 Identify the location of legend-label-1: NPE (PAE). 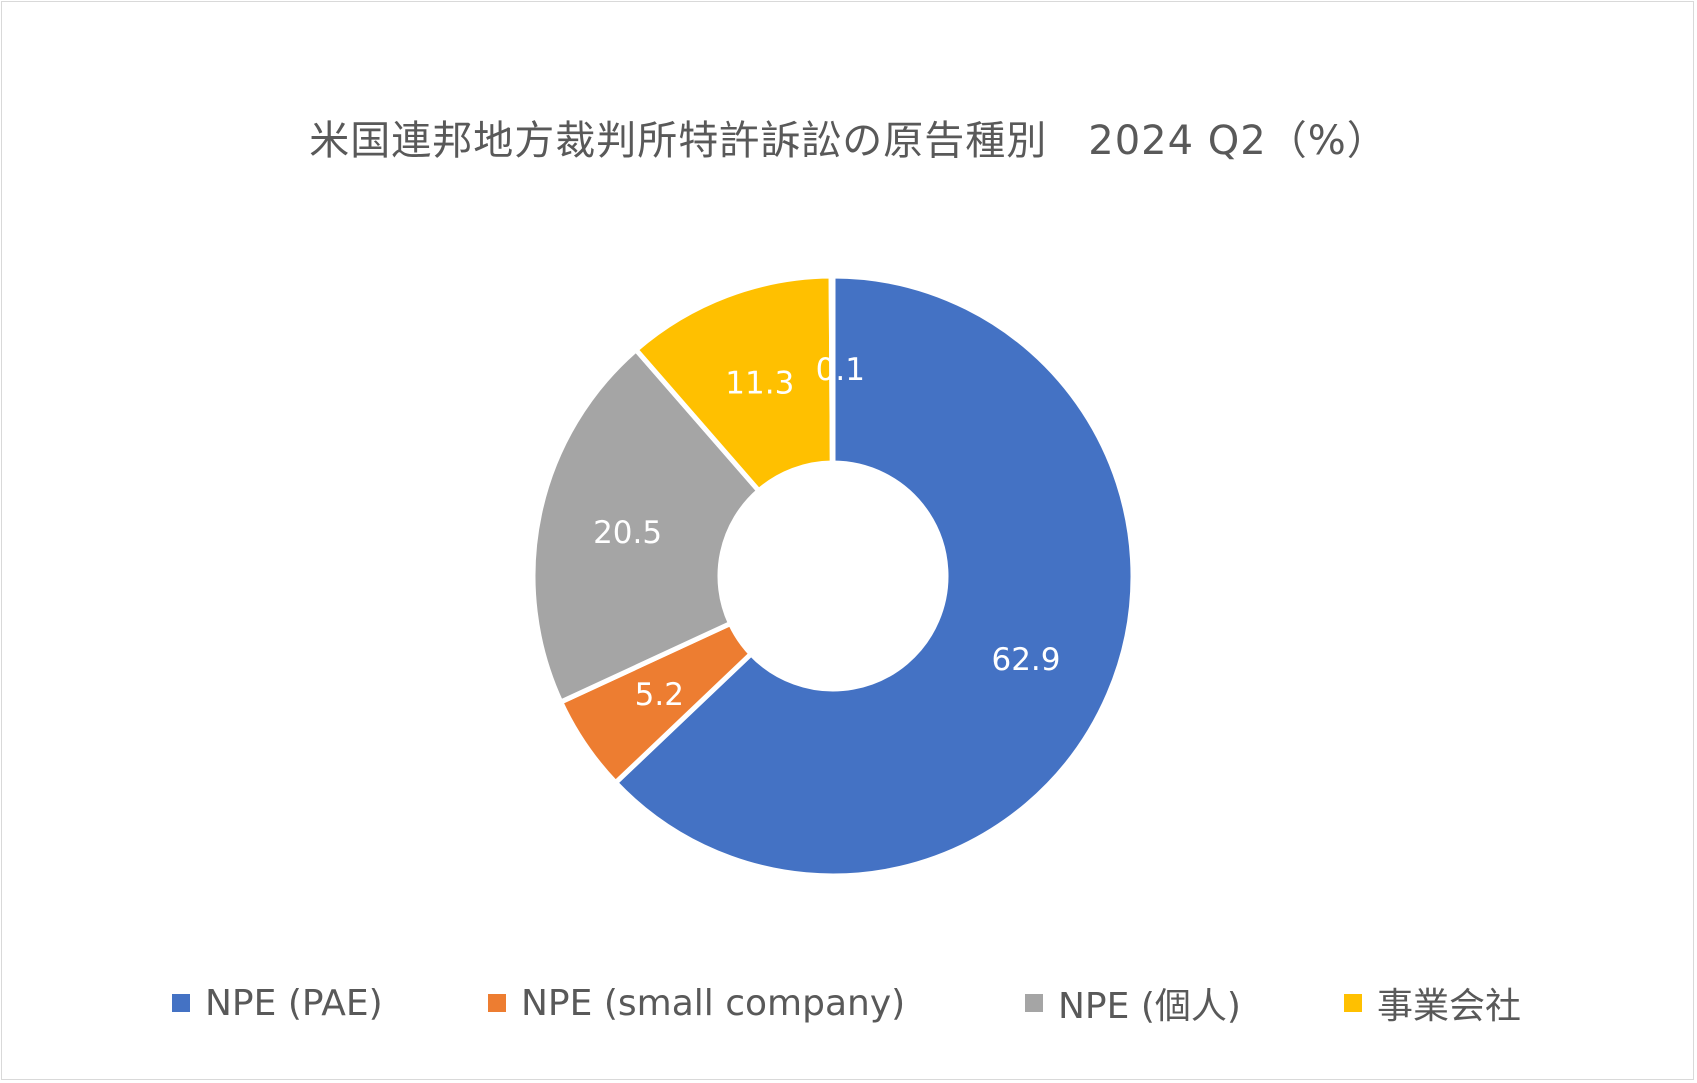
(294, 1003).